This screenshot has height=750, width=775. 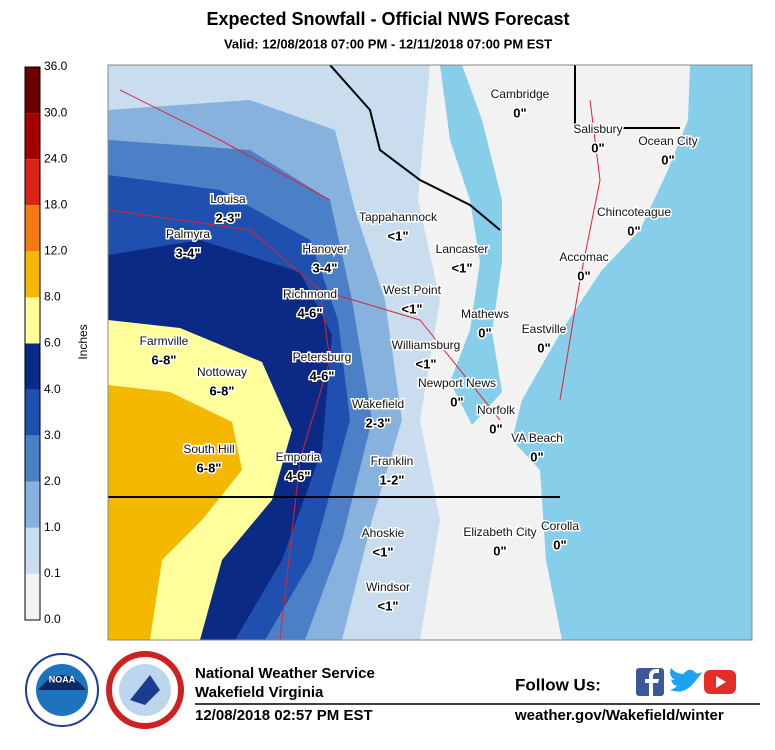 What do you see at coordinates (412, 290) in the screenshot?
I see `place-name: West Point` at bounding box center [412, 290].